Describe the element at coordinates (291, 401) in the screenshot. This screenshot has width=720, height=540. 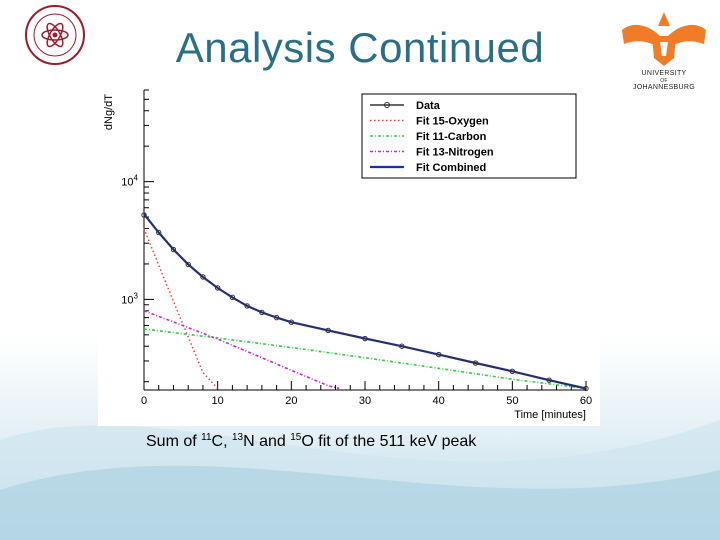
I see `x-tick-label: 20` at that location.